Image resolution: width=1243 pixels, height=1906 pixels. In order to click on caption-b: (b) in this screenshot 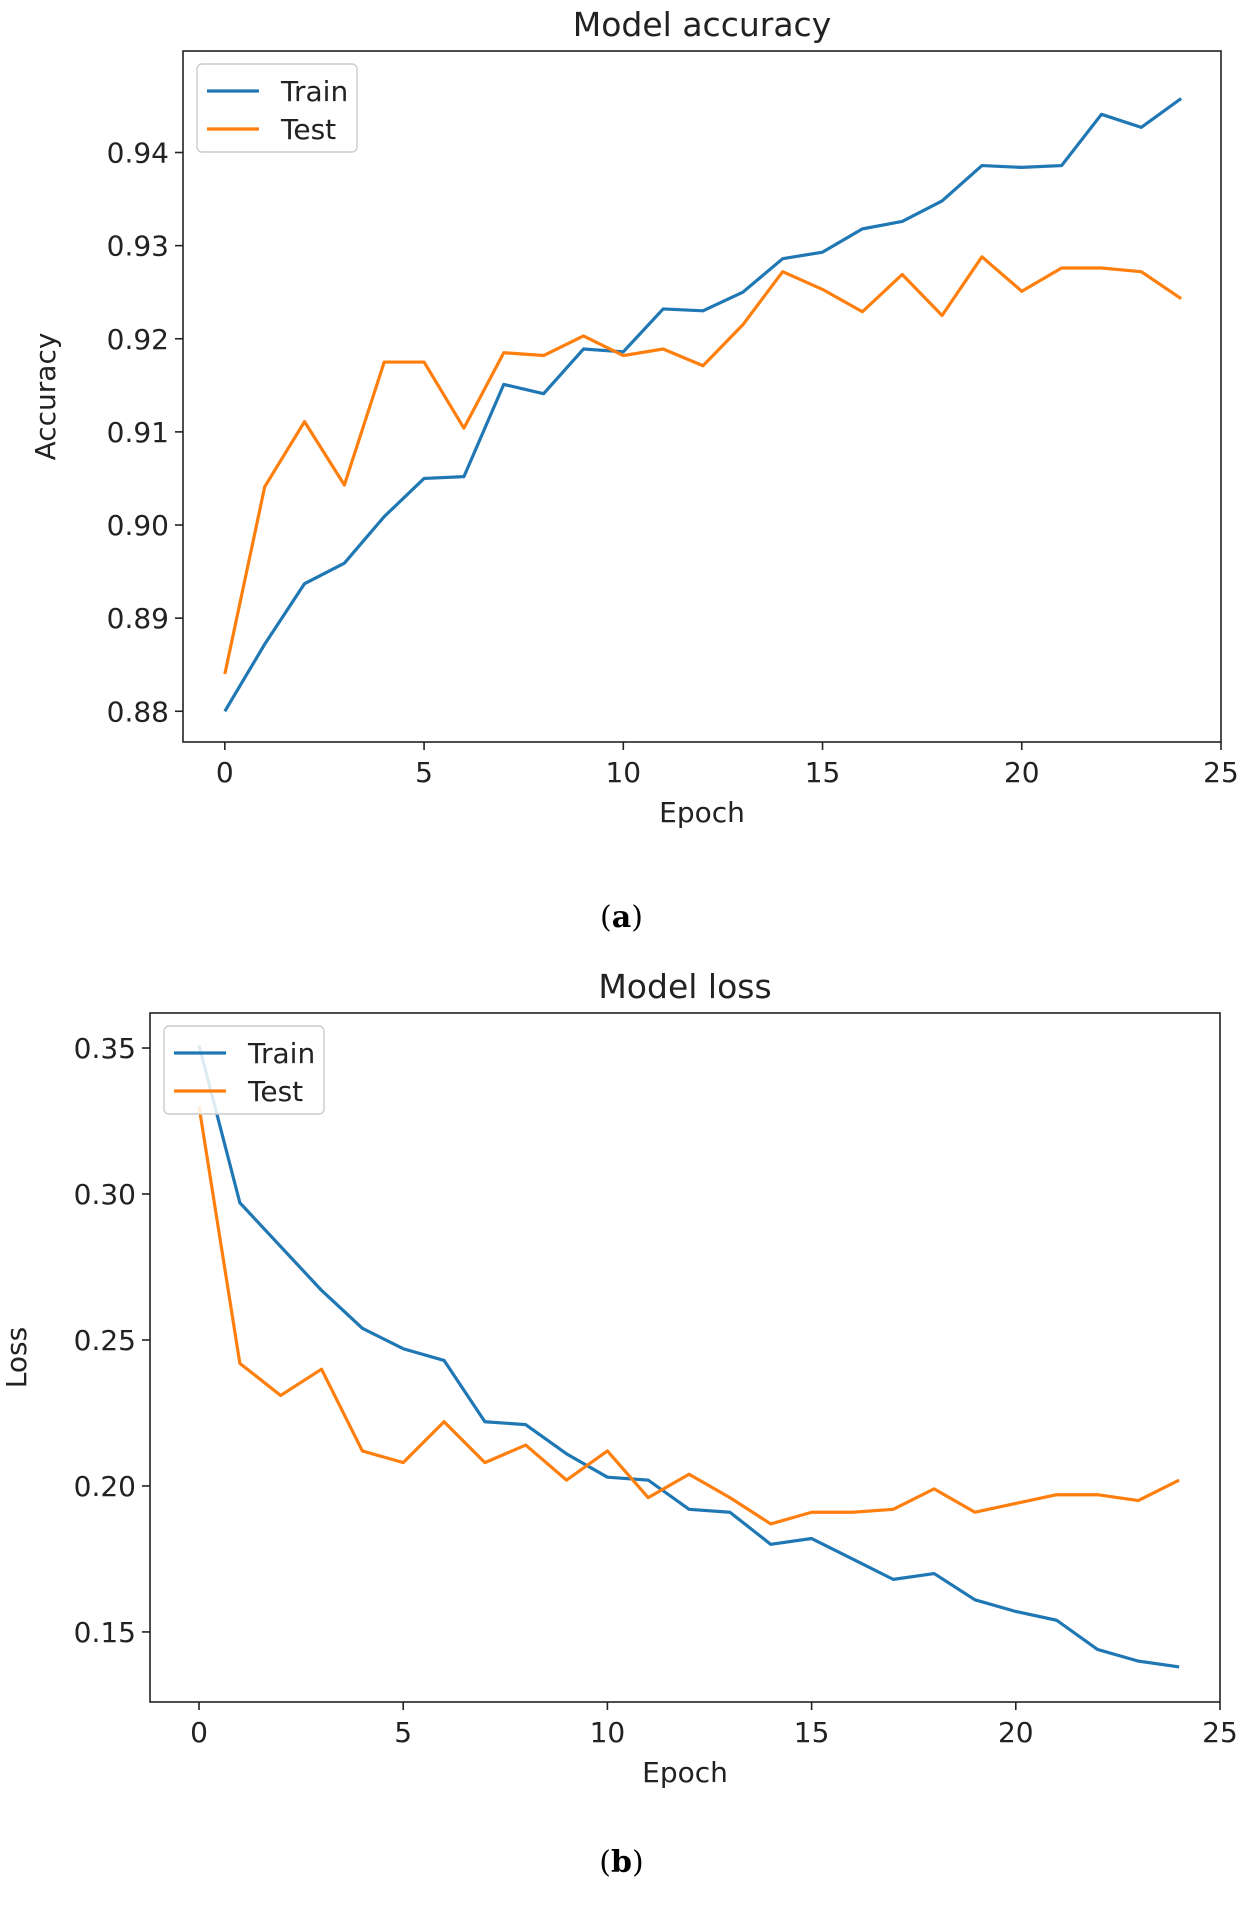, I will do `click(621, 1862)`.